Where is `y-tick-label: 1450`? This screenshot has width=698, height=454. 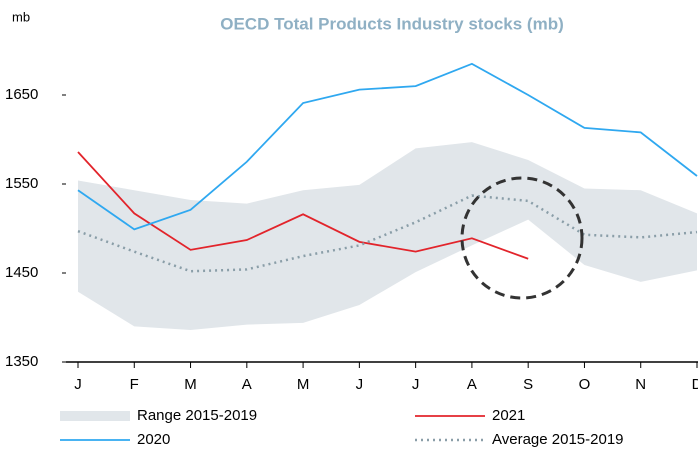 y-tick-label: 1450 is located at coordinates (21, 272).